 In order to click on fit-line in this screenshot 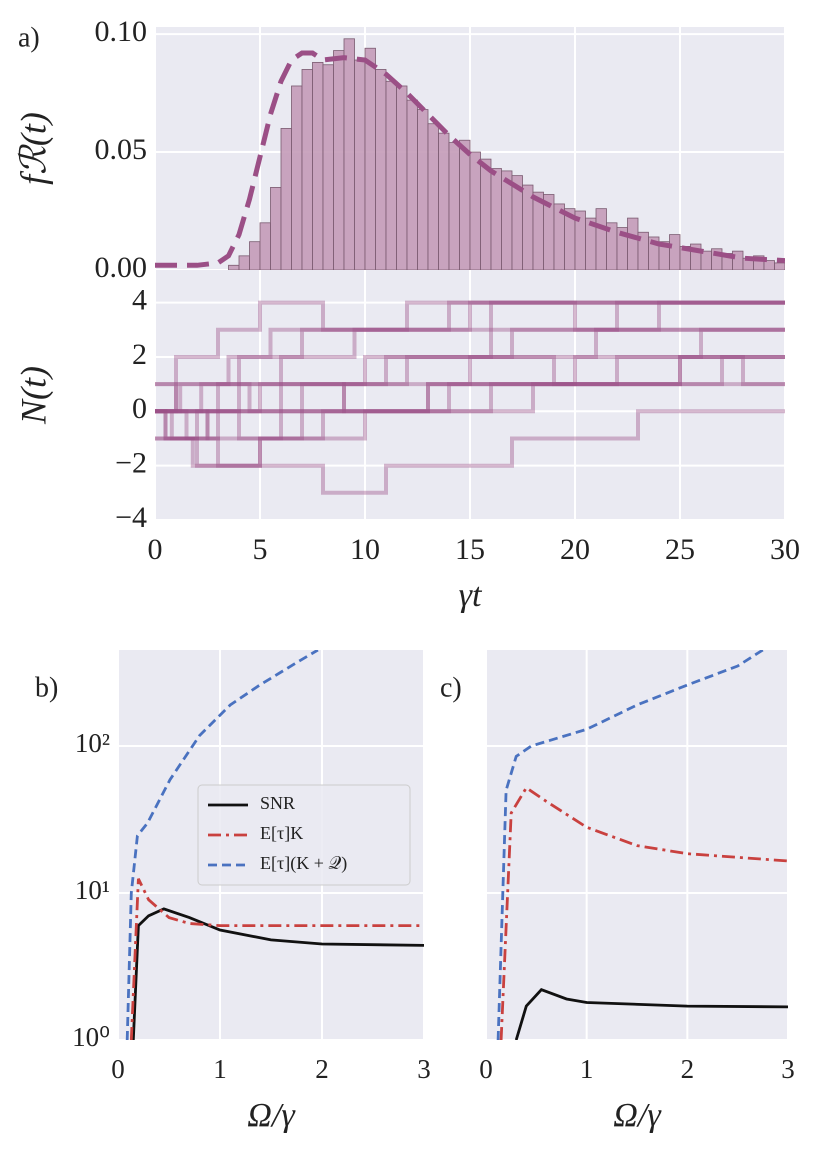, I will do `click(470, 159)`.